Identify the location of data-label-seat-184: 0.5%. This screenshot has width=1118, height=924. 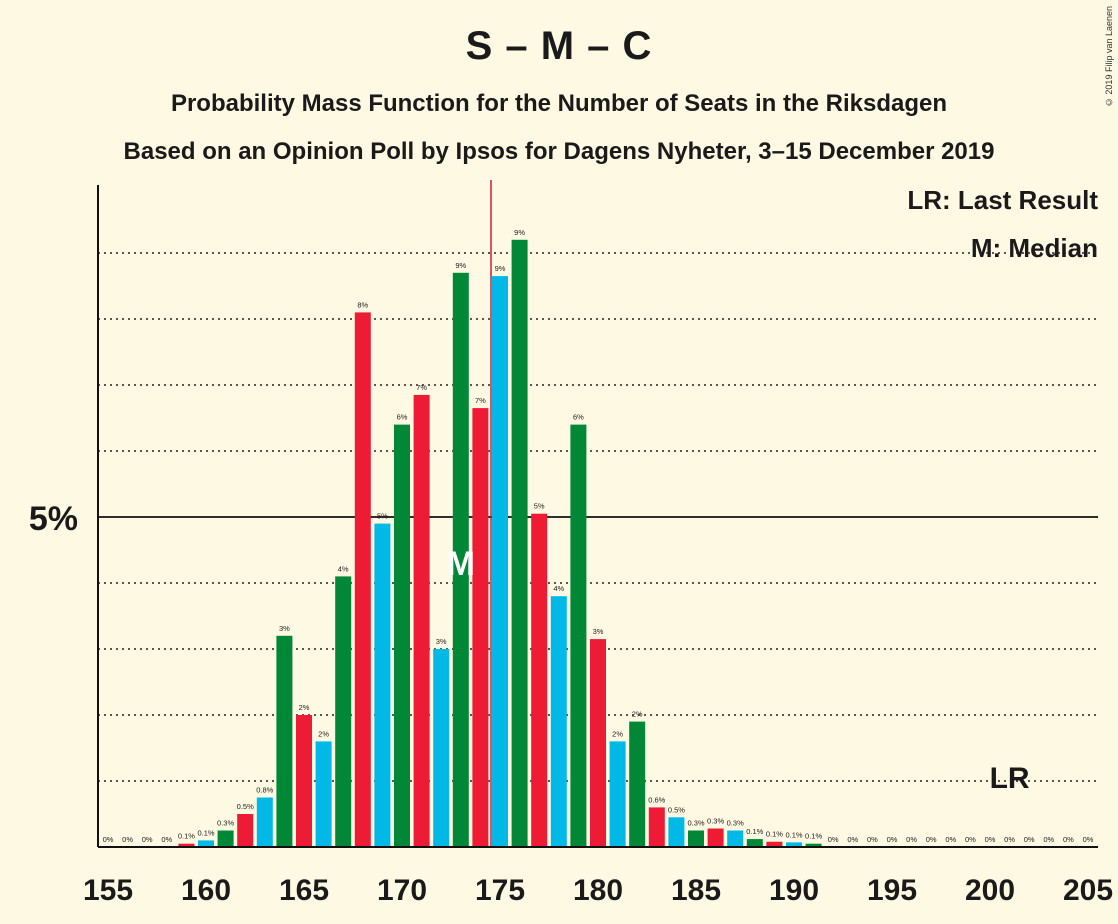
(676, 809).